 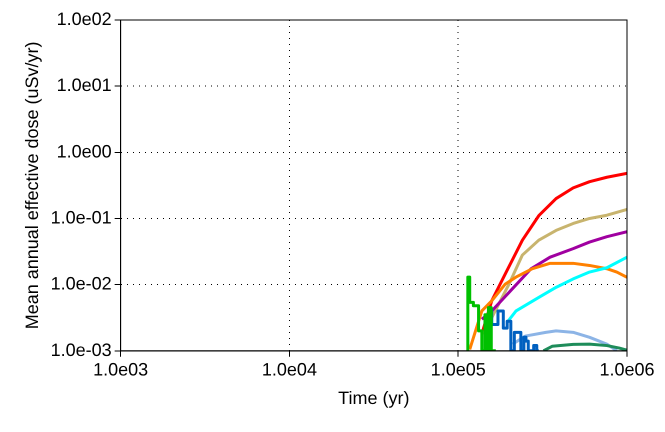 I want to click on x-axis-title: Time (yr), so click(x=374, y=398).